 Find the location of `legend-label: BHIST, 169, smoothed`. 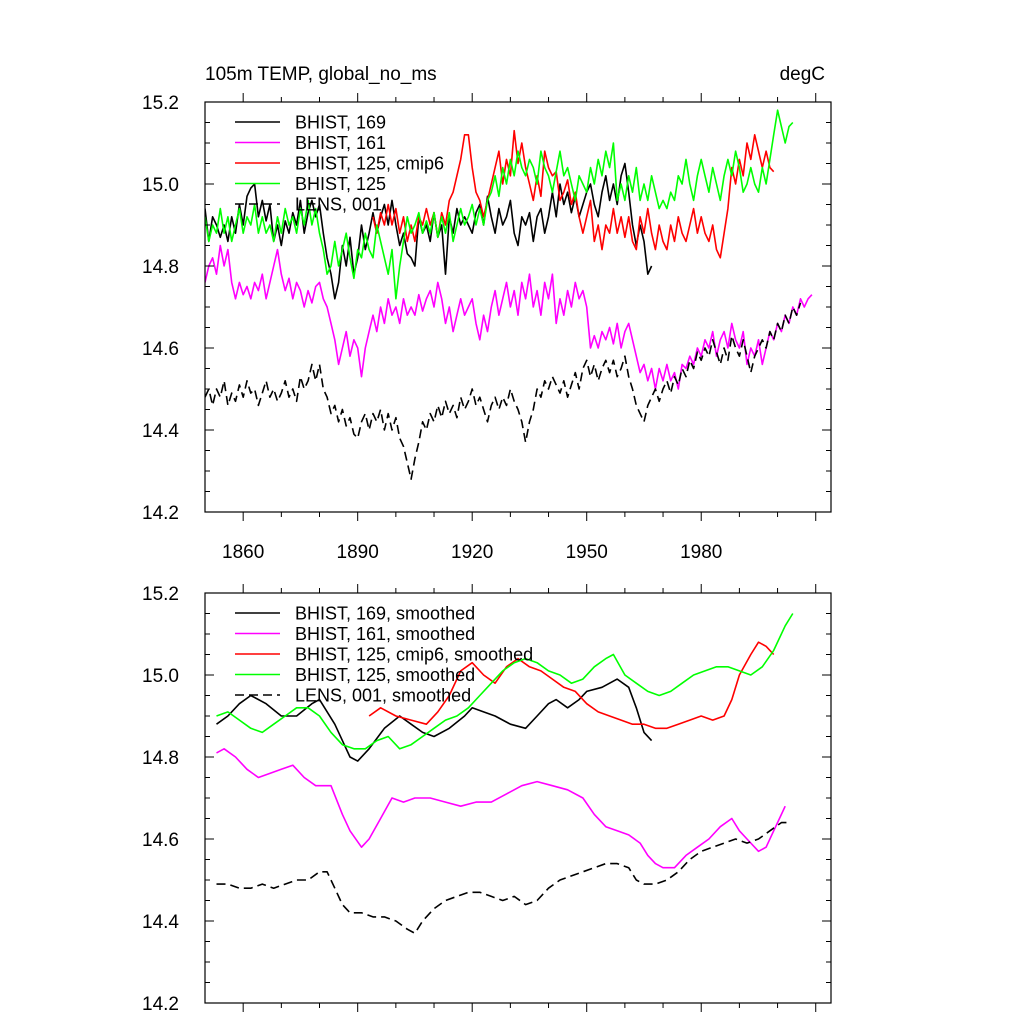

legend-label: BHIST, 169, smoothed is located at coordinates (385, 614).